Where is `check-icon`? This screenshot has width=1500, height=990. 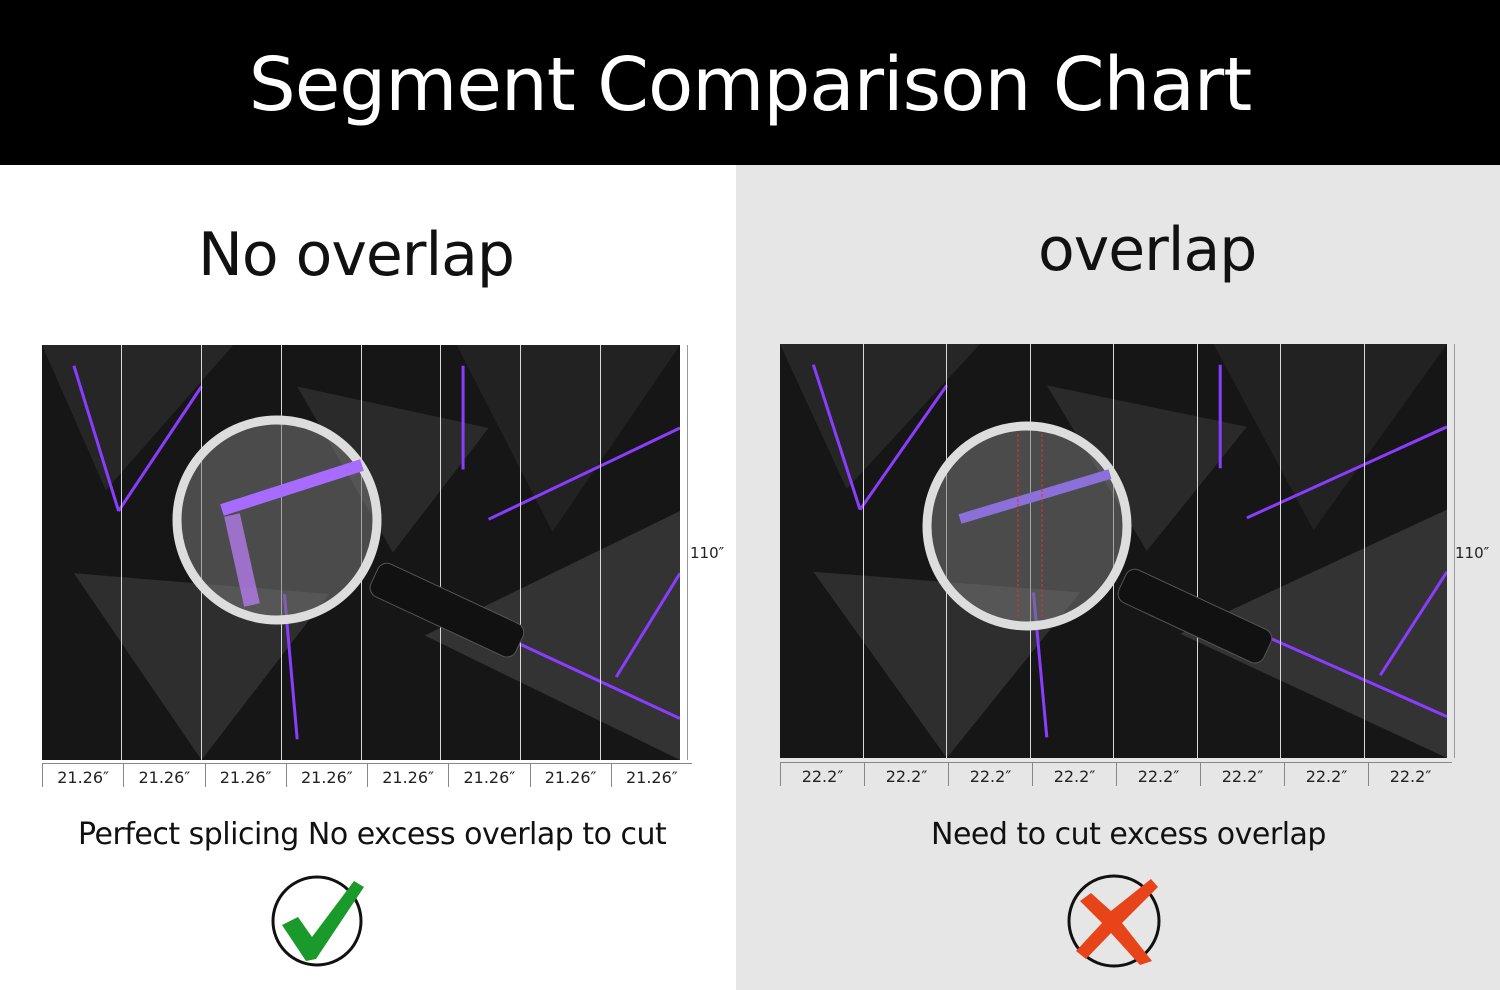
check-icon is located at coordinates (317, 921).